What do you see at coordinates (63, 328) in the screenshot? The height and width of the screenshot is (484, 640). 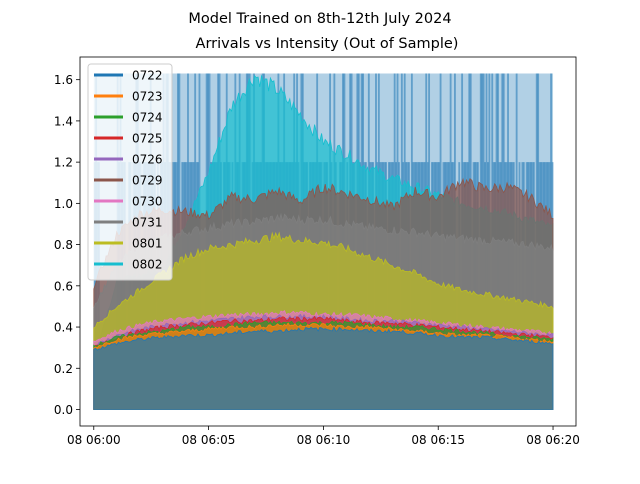 I see `y-tick-label: 0.4` at bounding box center [63, 328].